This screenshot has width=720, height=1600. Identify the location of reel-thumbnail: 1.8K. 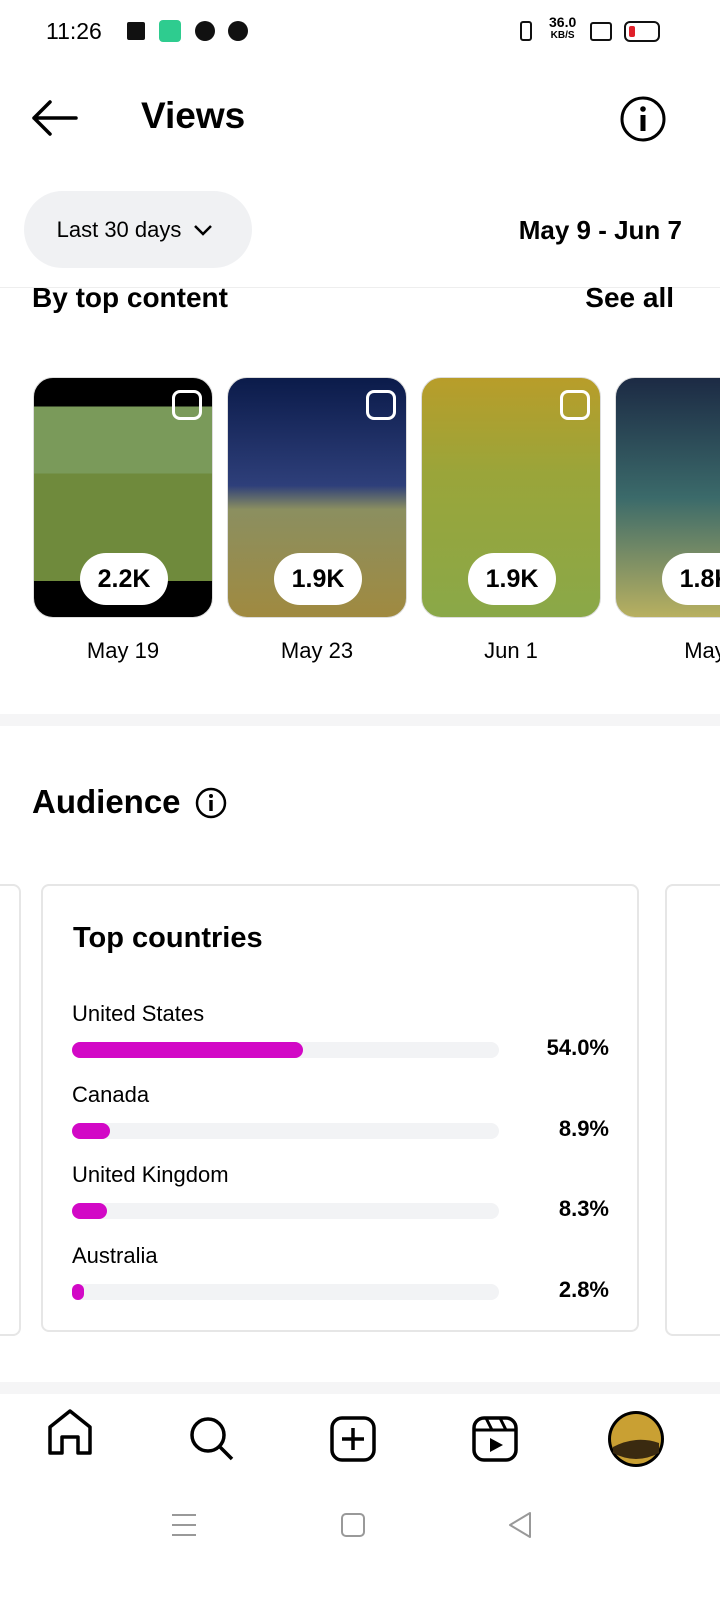
(667, 497).